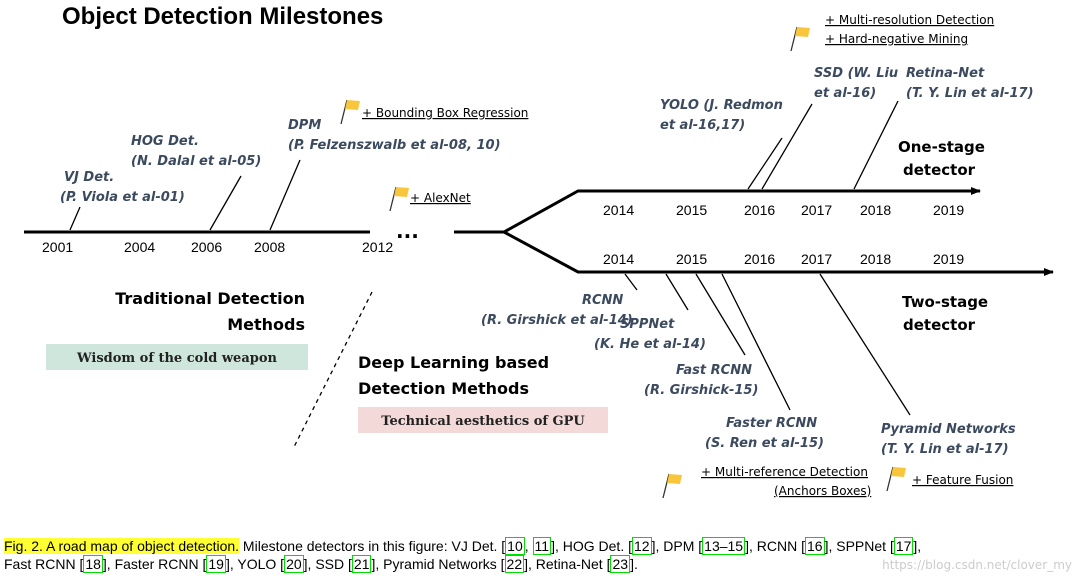 The height and width of the screenshot is (576, 1080). I want to click on traditional-heading: Traditional Detection, so click(210, 298).